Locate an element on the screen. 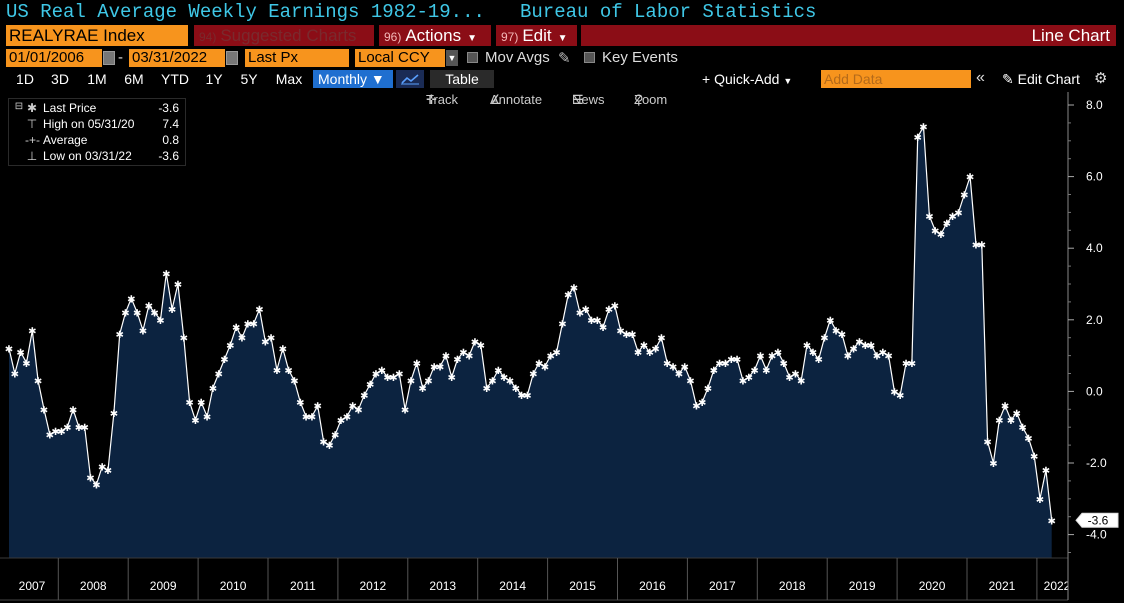 This screenshot has height=603, width=1124. line-chart-icon is located at coordinates (410, 79).